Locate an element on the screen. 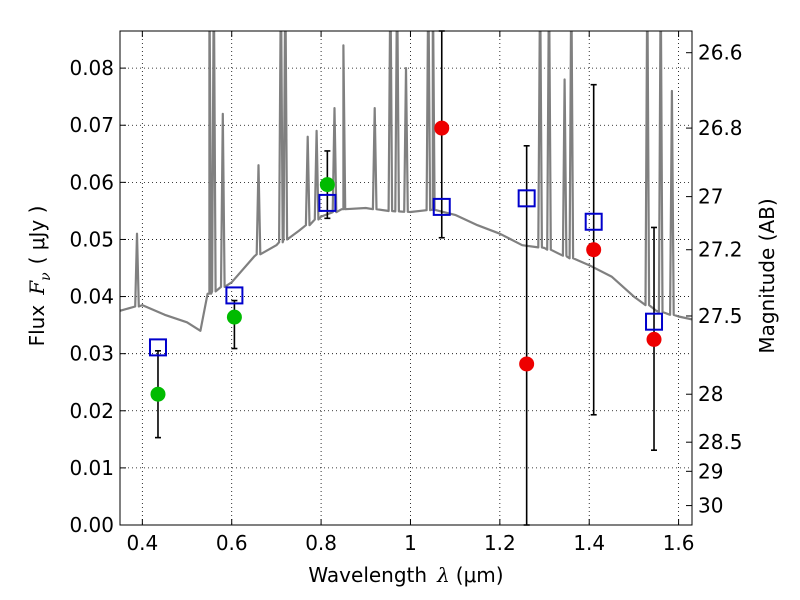 This screenshot has height=600, width=800. x-tick-label: 1 is located at coordinates (410, 543).